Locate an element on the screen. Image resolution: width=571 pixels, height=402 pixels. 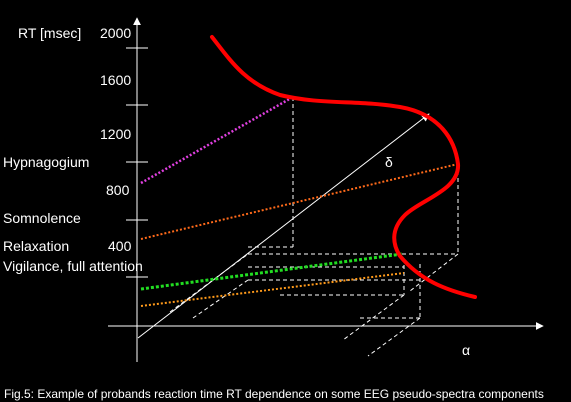
rt-axis-label: RT [msec] is located at coordinates (50, 33).